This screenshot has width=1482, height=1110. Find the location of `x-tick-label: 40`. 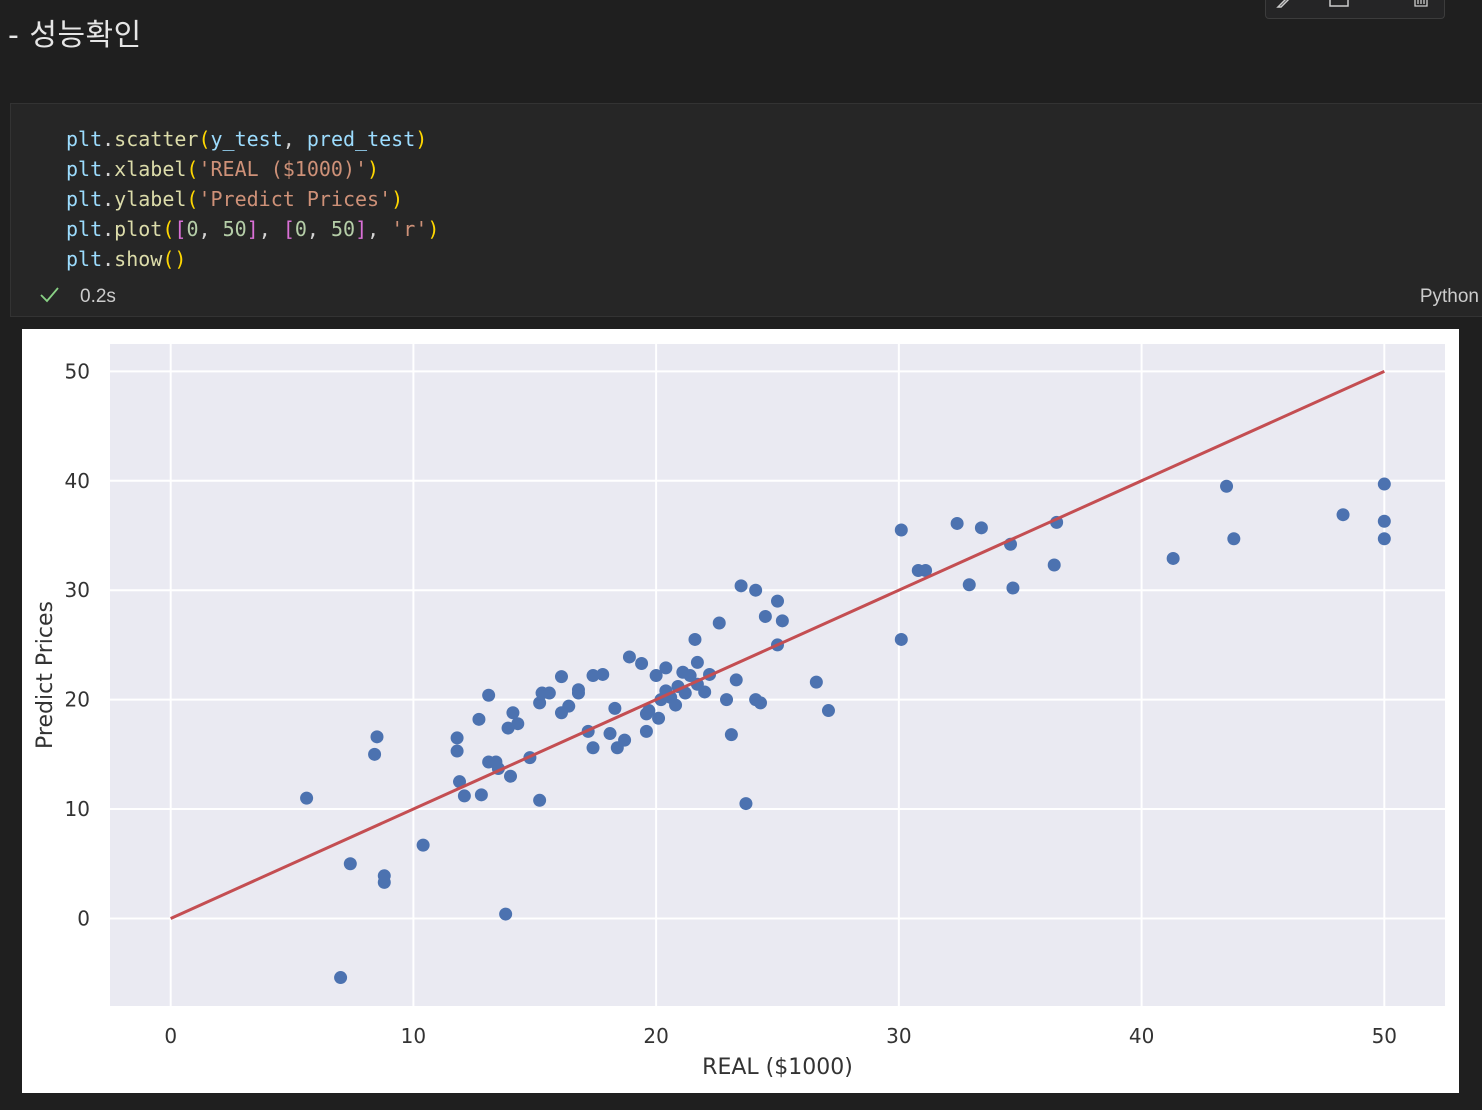

x-tick-label: 40 is located at coordinates (1141, 1036).